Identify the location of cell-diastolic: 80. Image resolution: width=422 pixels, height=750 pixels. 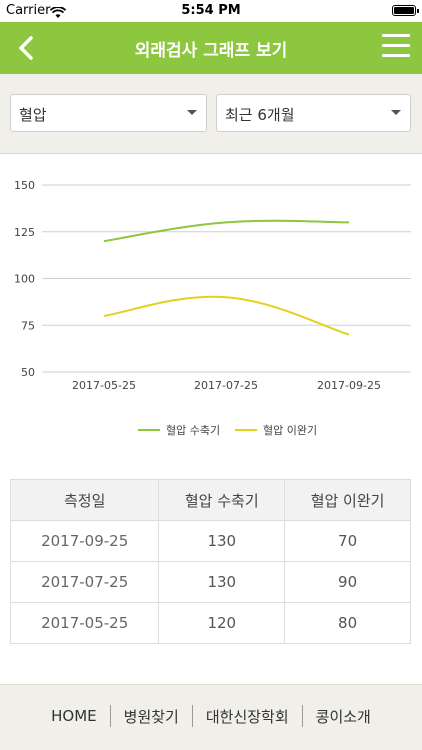
(347, 623).